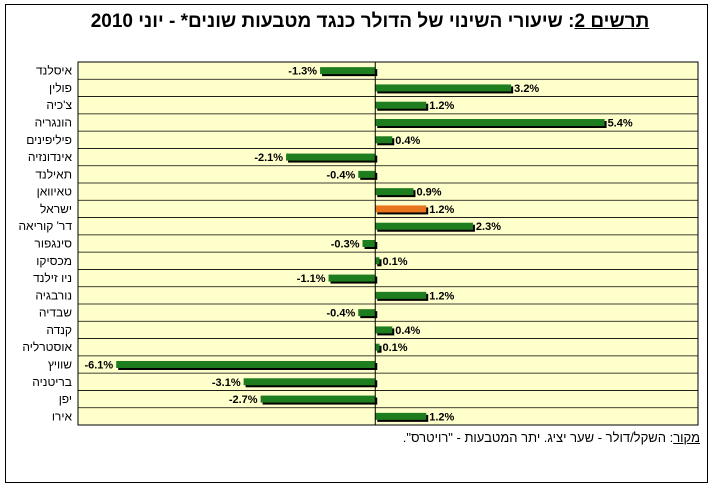  I want to click on category-label: שבדיה, so click(55, 313).